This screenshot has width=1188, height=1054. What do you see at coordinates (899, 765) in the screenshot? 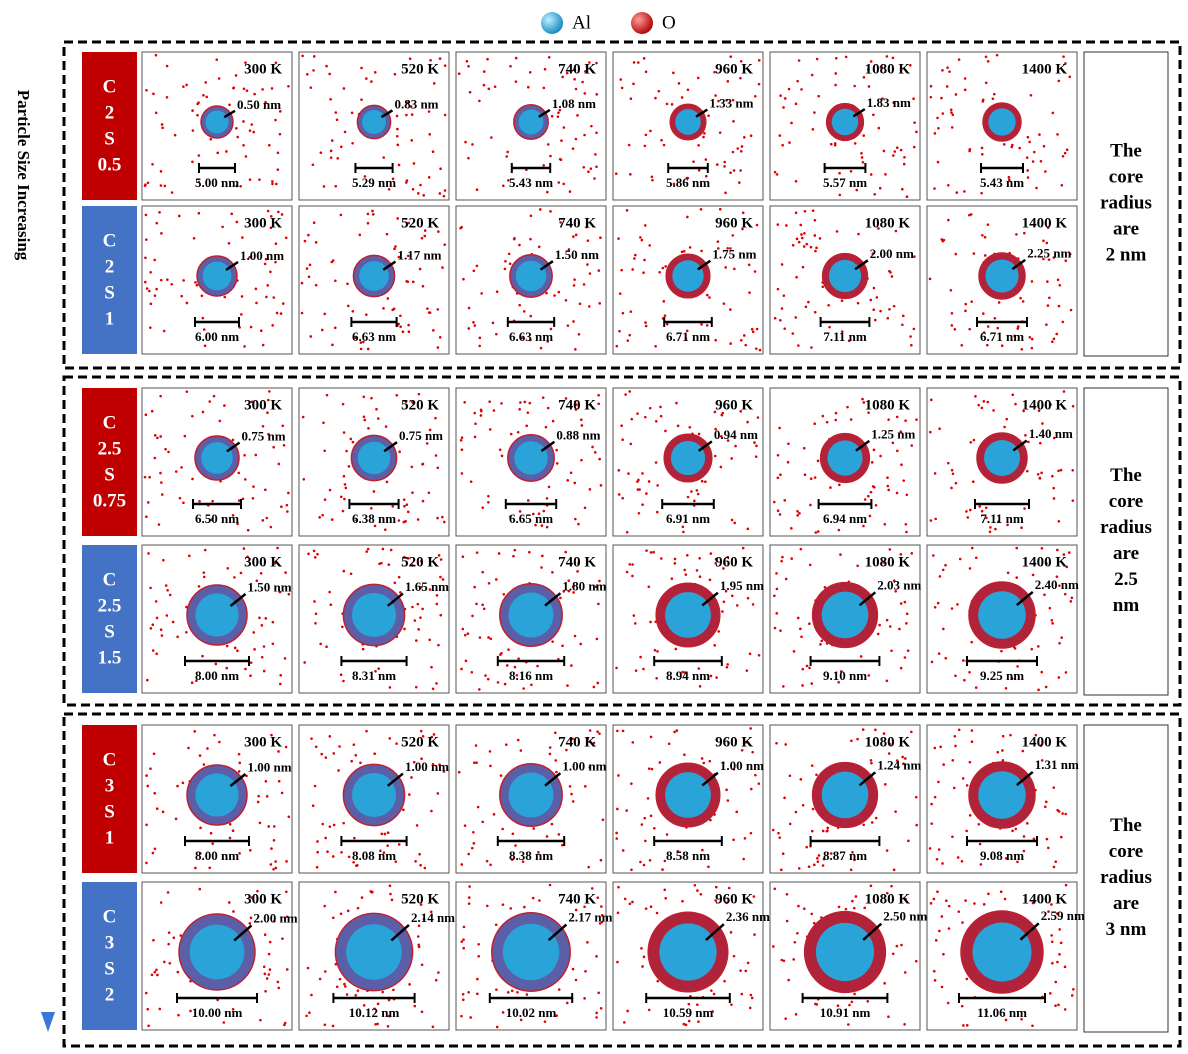
I see `shell-label: 1.24 nm` at bounding box center [899, 765].